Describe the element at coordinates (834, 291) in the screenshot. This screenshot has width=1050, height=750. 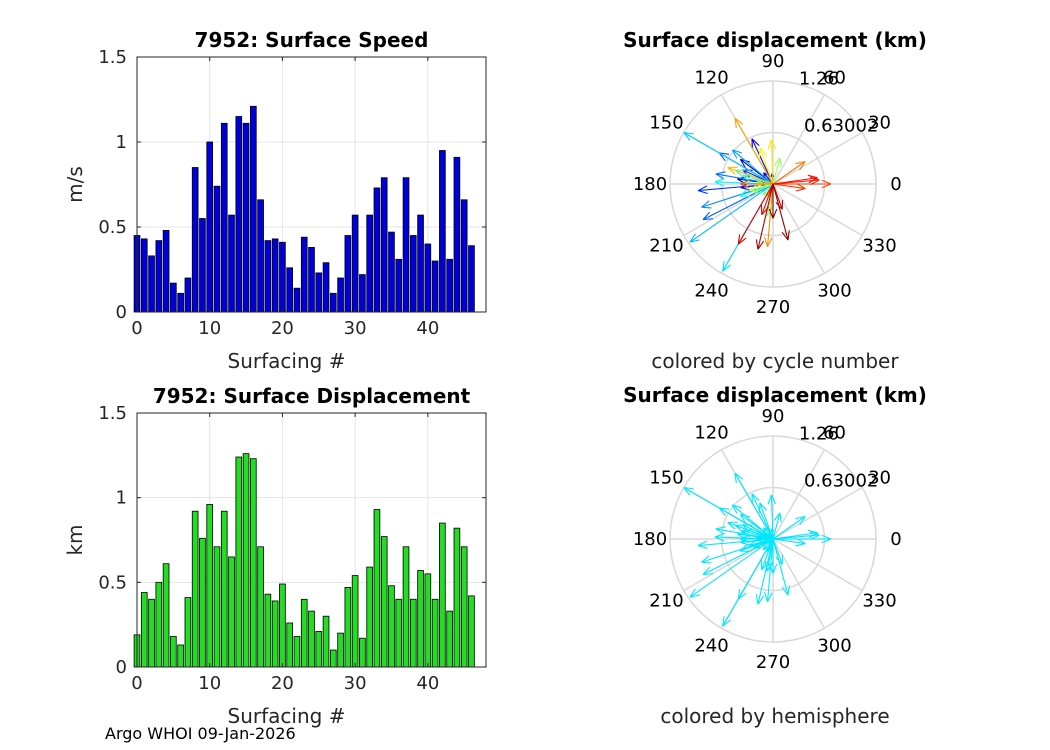
I see `angle-label: 300` at that location.